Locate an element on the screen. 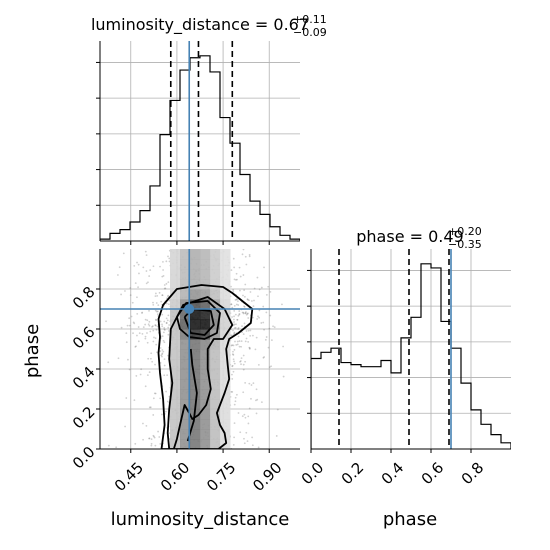 The height and width of the screenshot is (550, 550). ld-ticks is located at coordinates (183, 153).